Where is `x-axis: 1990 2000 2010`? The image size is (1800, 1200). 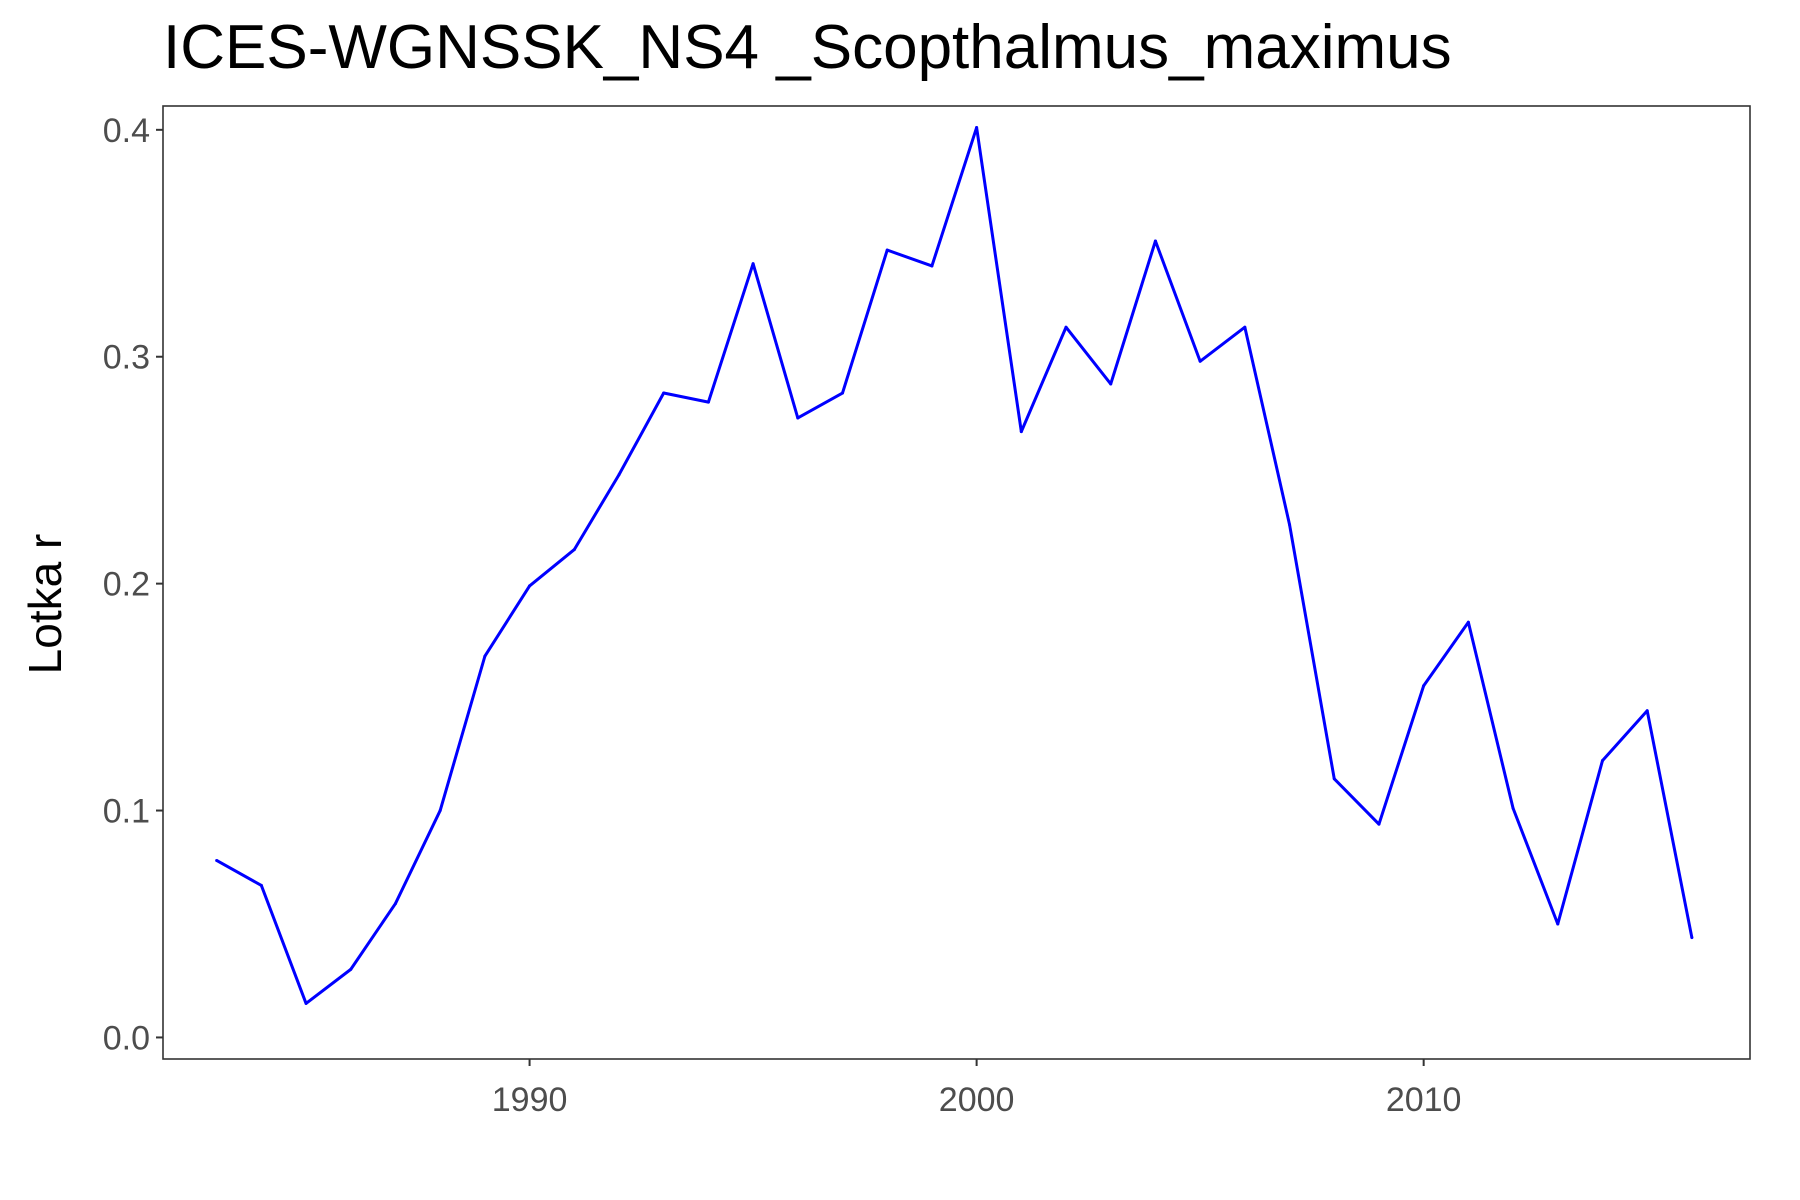
x-axis: 1990 2000 2010 is located at coordinates (977, 1089).